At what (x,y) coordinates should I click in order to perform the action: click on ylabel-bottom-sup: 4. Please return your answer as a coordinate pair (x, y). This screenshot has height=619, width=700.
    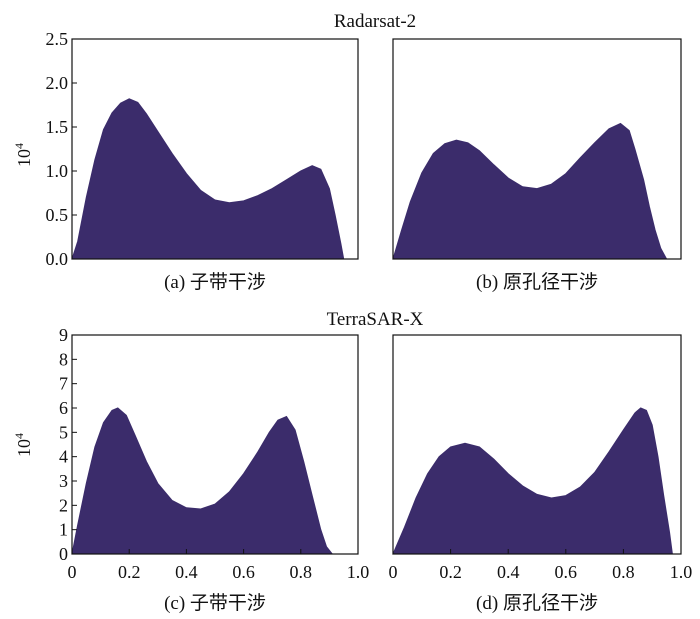
    Looking at the image, I should click on (19, 436).